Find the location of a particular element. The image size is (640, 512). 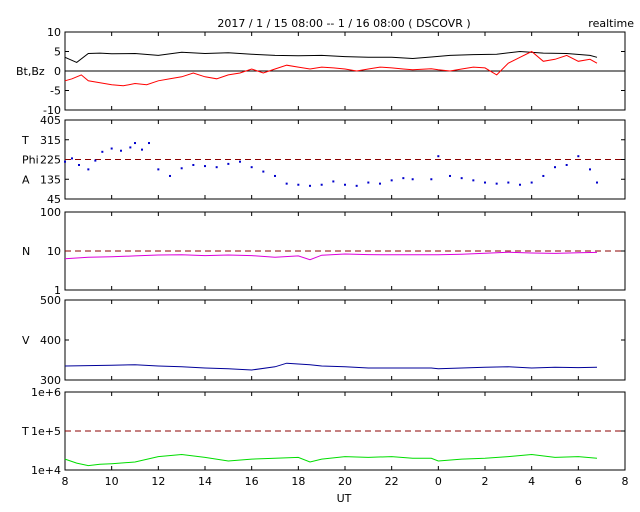

x-tick-label: 16 is located at coordinates (252, 481).